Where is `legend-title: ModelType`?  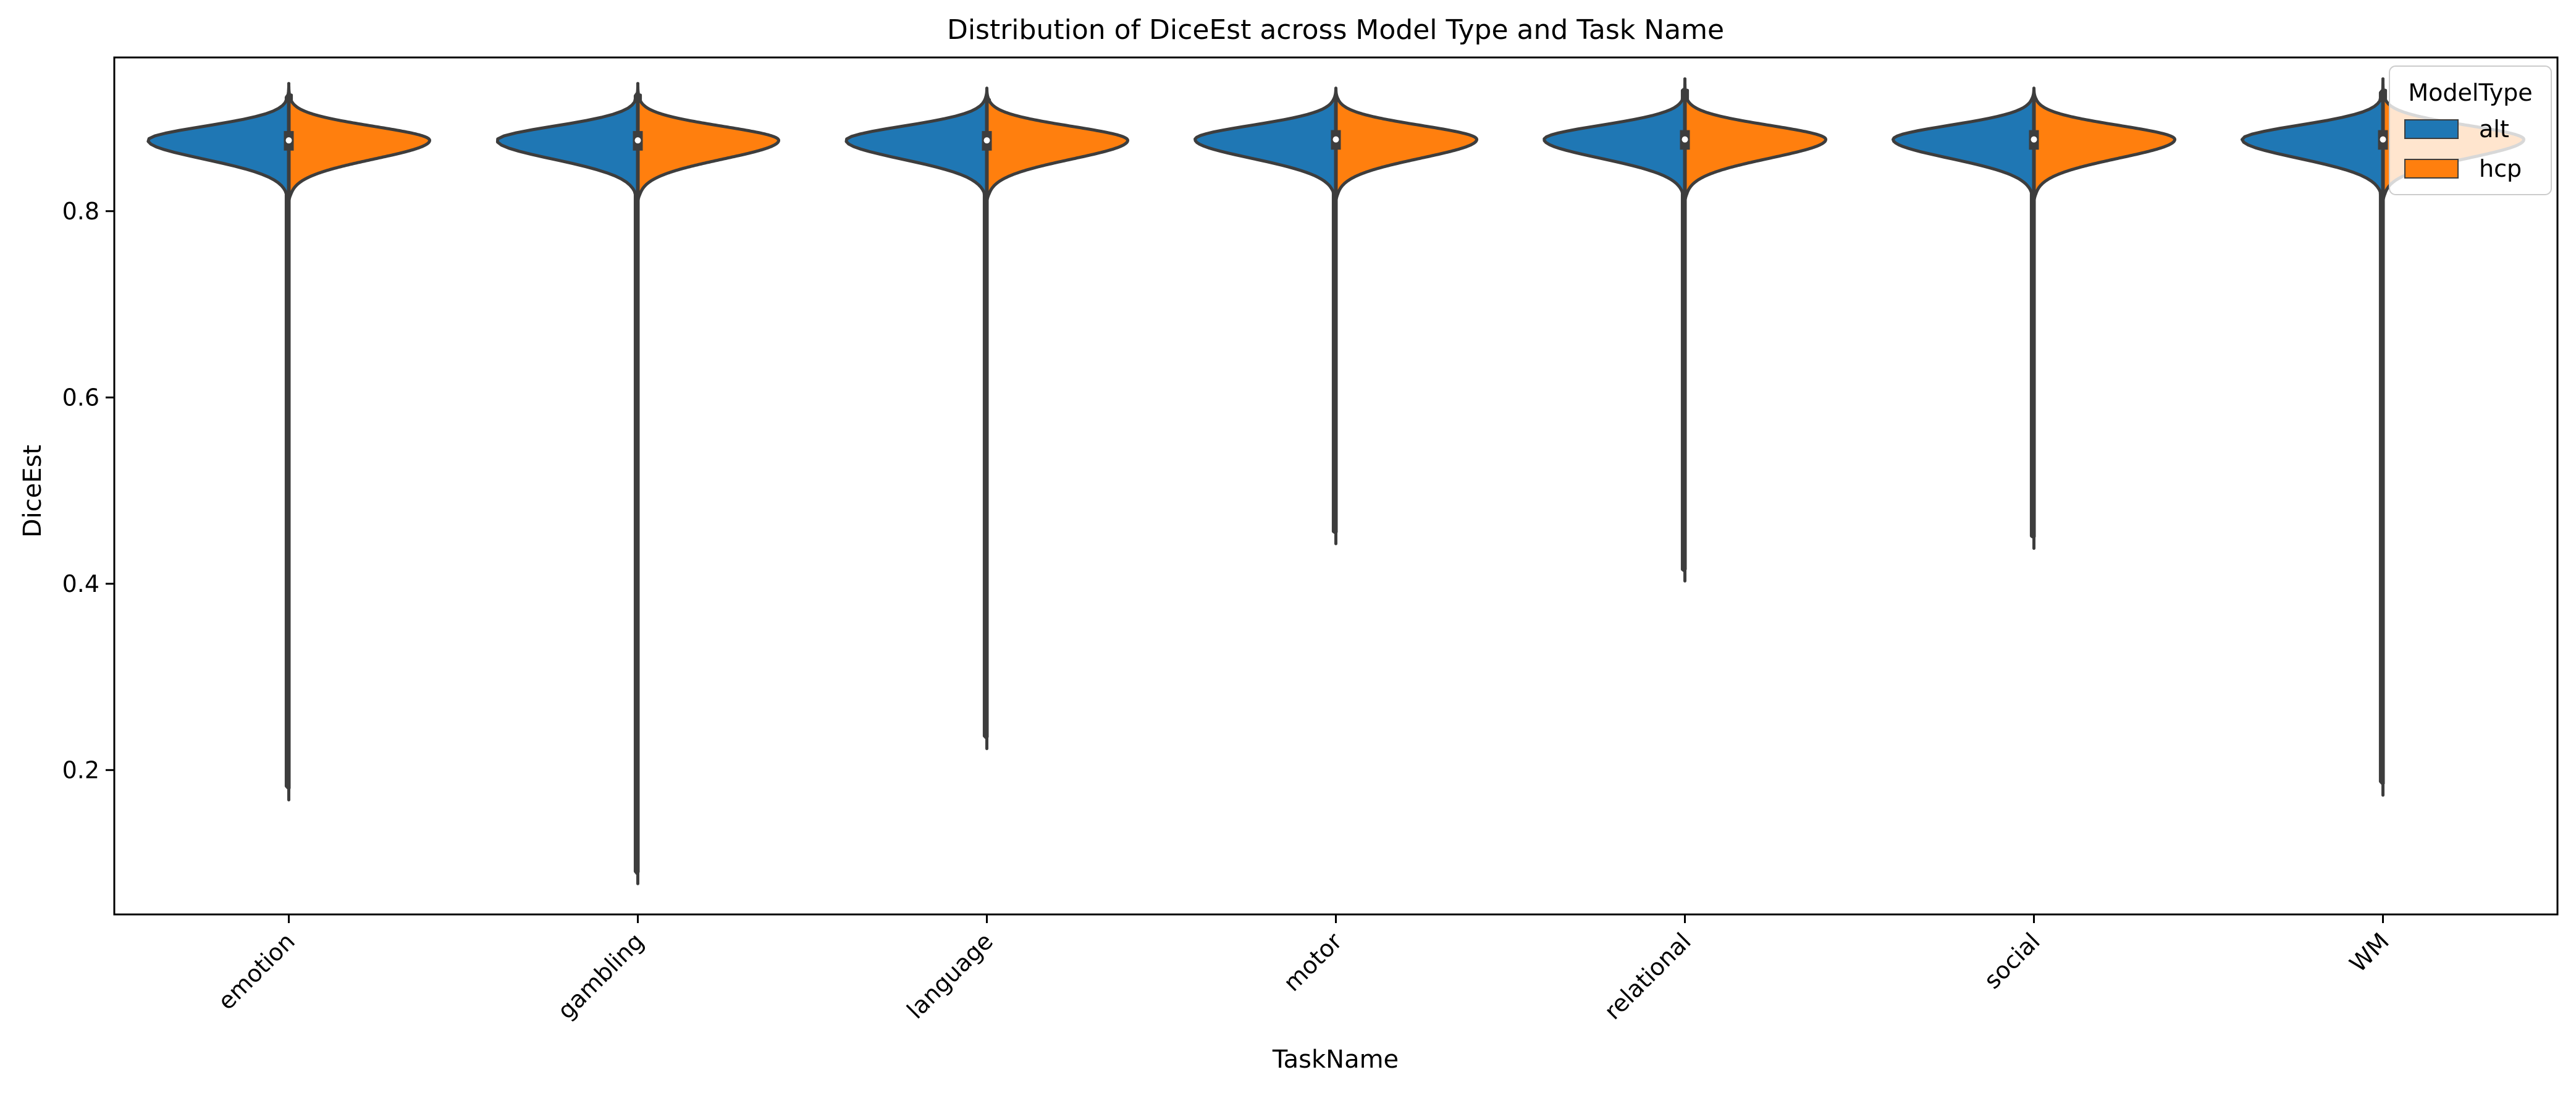
legend-title: ModelType is located at coordinates (2470, 92).